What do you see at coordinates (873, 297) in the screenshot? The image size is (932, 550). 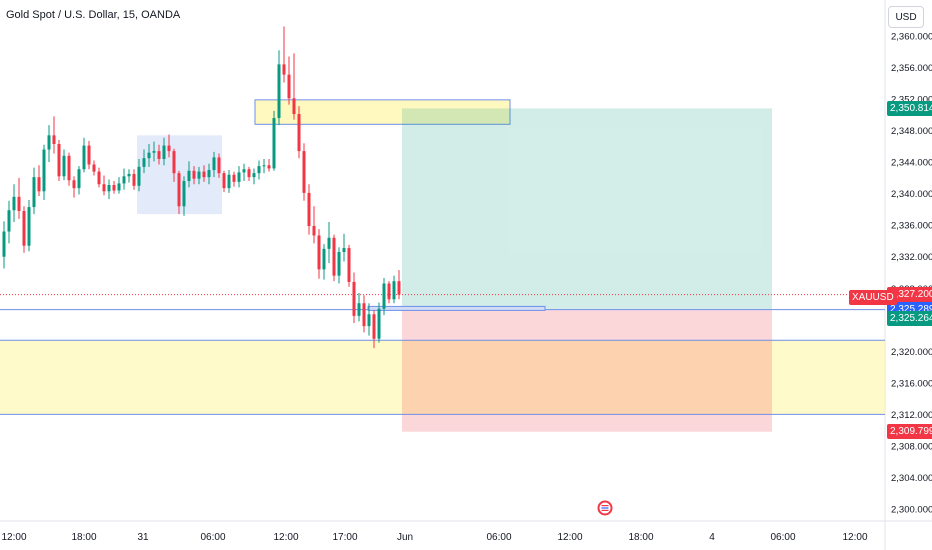 I see `symbol-tag: XAUUSD` at bounding box center [873, 297].